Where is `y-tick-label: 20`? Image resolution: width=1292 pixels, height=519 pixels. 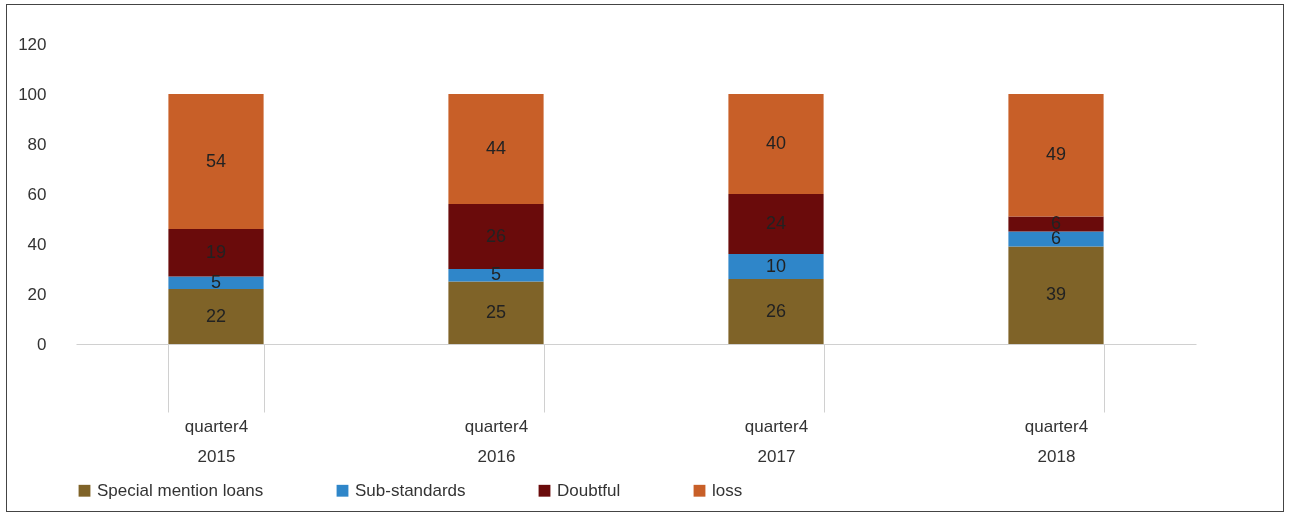 y-tick-label: 20 is located at coordinates (37, 294).